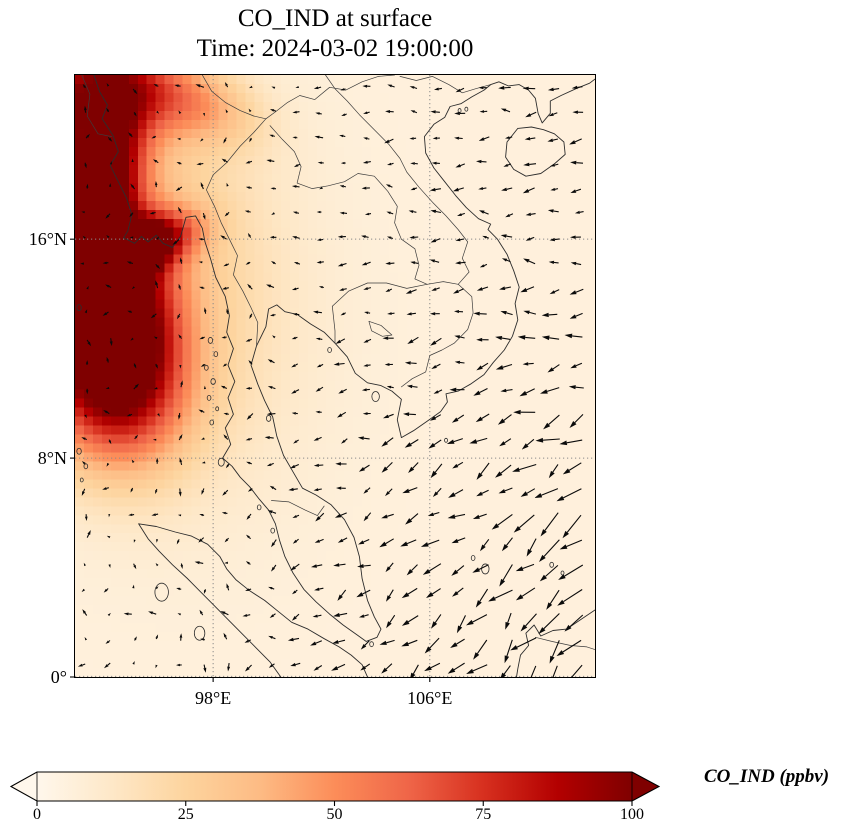 This screenshot has height=836, width=853. Describe the element at coordinates (334, 814) in the screenshot. I see `colorbar-tick-label: 50` at that location.